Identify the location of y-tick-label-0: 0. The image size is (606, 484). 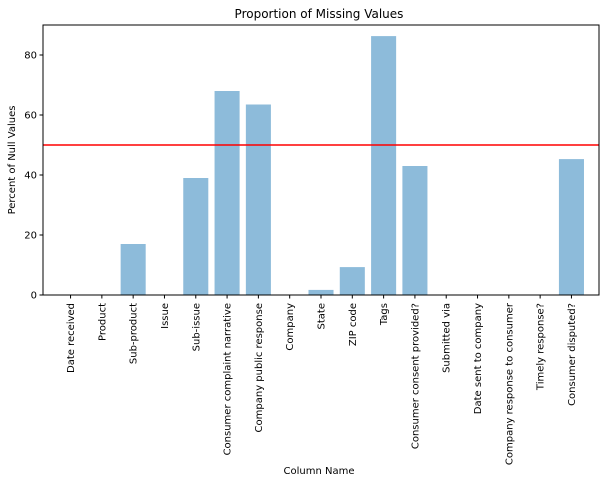
(34, 296).